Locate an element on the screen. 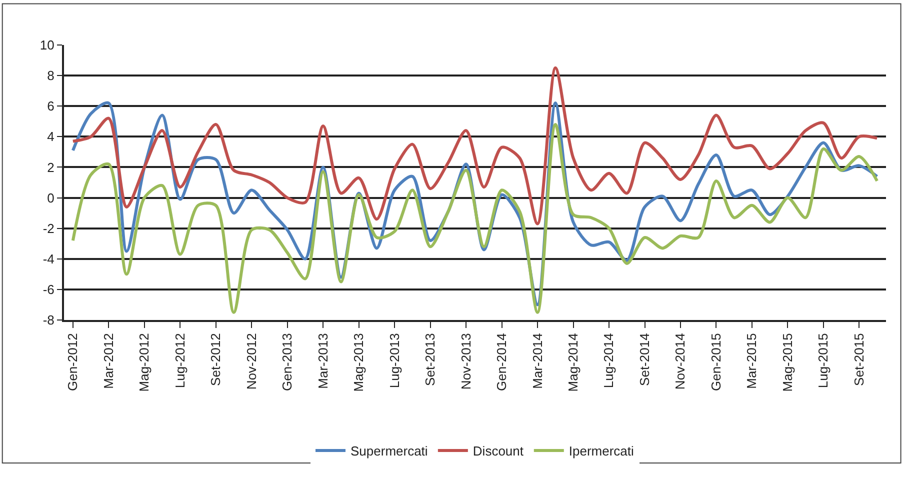  x-tick-label: Lug-2015 is located at coordinates (823, 360).